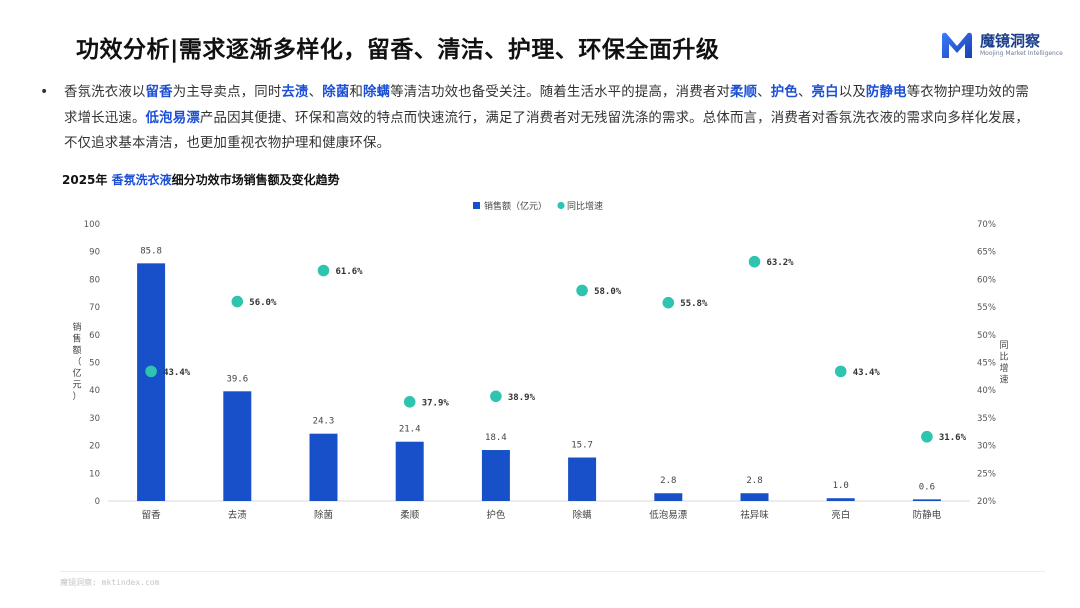 The height and width of the screenshot is (608, 1080). I want to click on logo-subtitle: Moojing Market Intelligence, so click(1021, 53).